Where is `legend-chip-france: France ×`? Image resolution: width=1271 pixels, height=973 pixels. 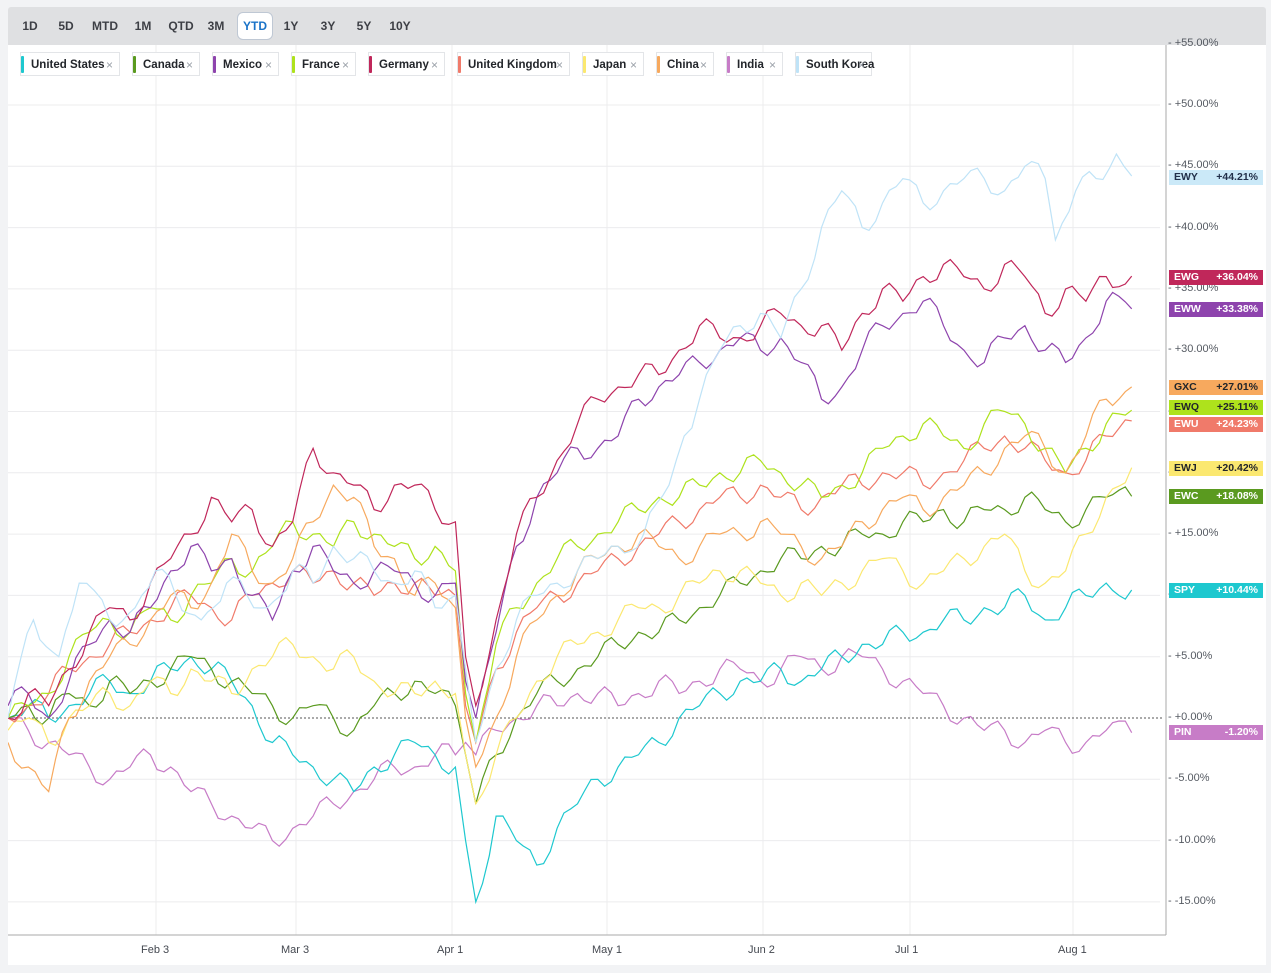
legend-chip-france: France × is located at coordinates (323, 64).